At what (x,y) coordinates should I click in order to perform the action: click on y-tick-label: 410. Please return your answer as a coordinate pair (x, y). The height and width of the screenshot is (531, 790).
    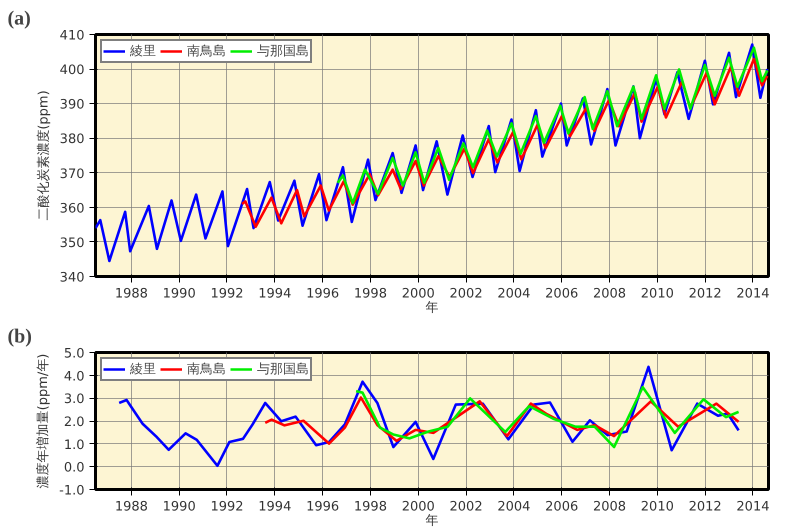
    Looking at the image, I should click on (72, 36).